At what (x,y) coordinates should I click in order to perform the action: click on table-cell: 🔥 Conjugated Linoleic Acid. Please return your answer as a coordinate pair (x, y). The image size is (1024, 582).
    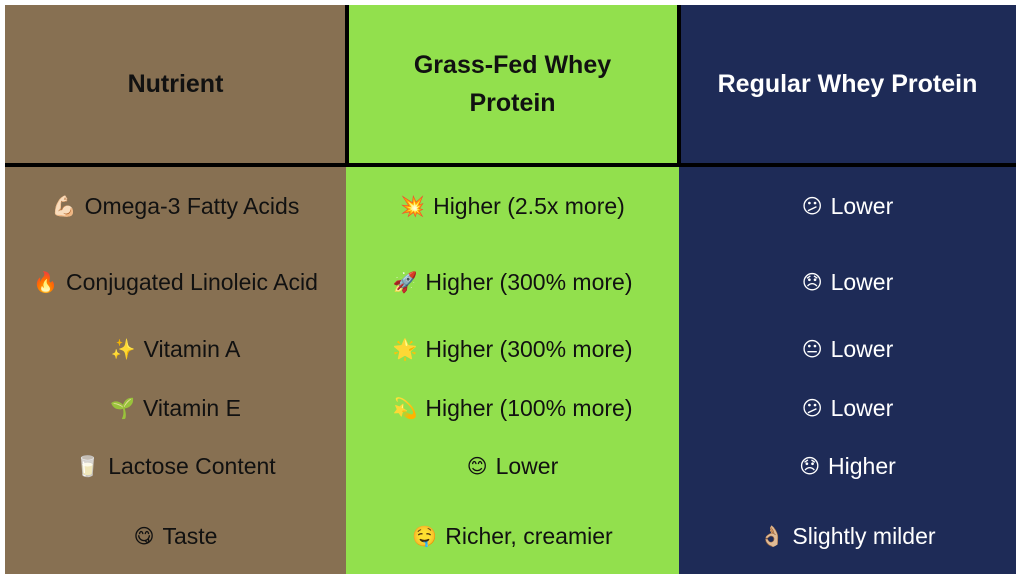
    Looking at the image, I should click on (175, 282).